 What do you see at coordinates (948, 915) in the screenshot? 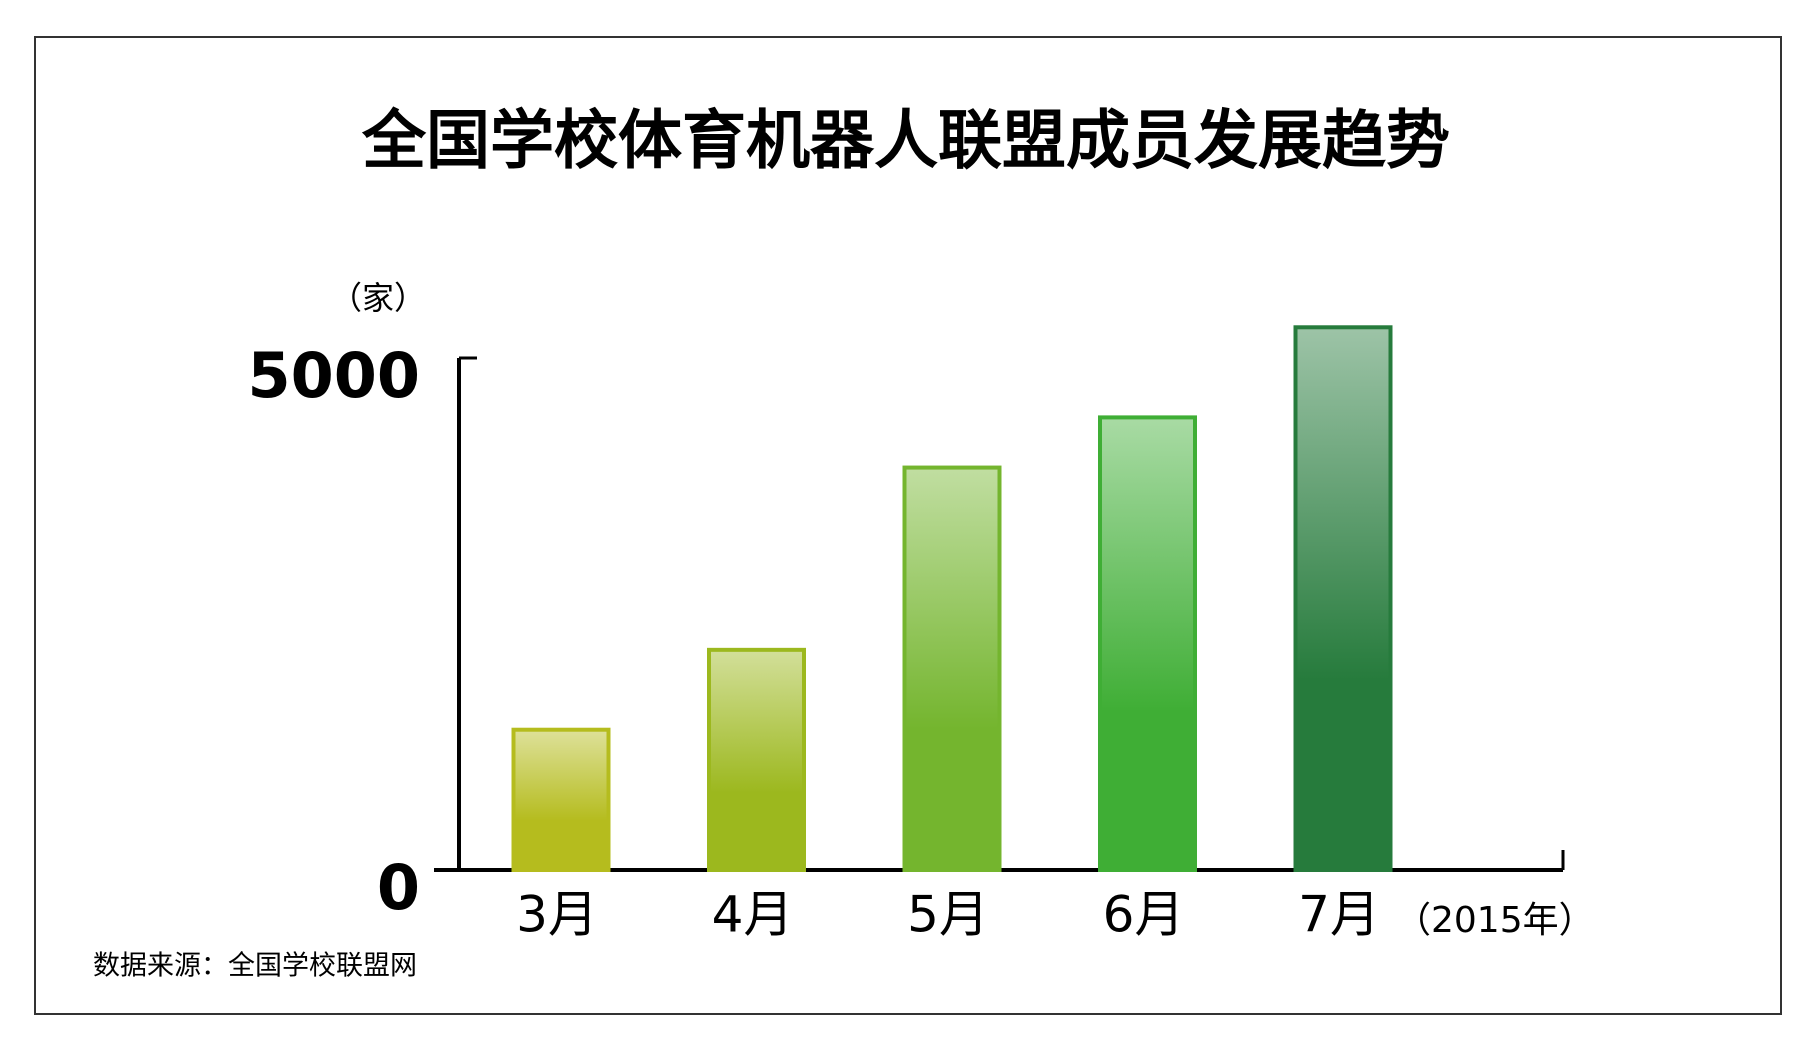
I see `x-tick-label: 5月` at bounding box center [948, 915].